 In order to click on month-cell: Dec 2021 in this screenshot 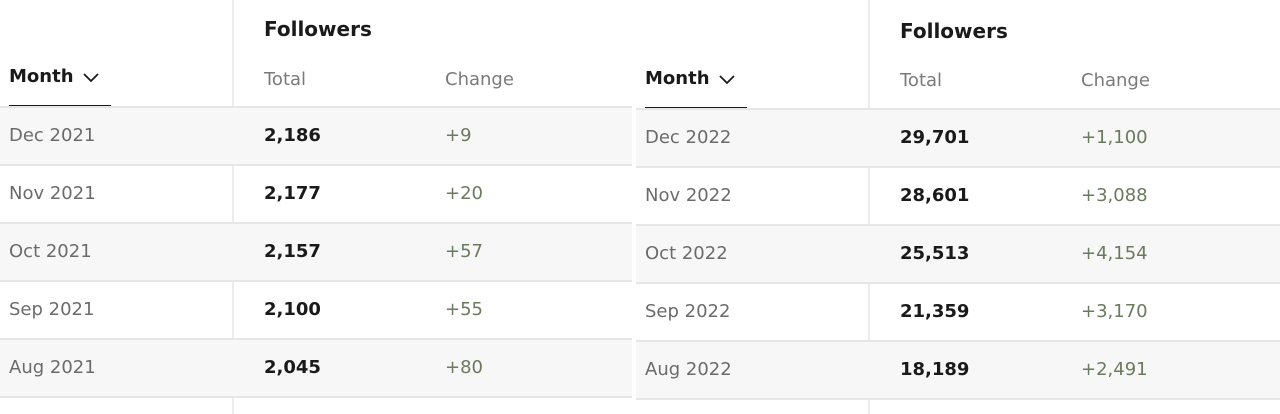, I will do `click(52, 135)`.